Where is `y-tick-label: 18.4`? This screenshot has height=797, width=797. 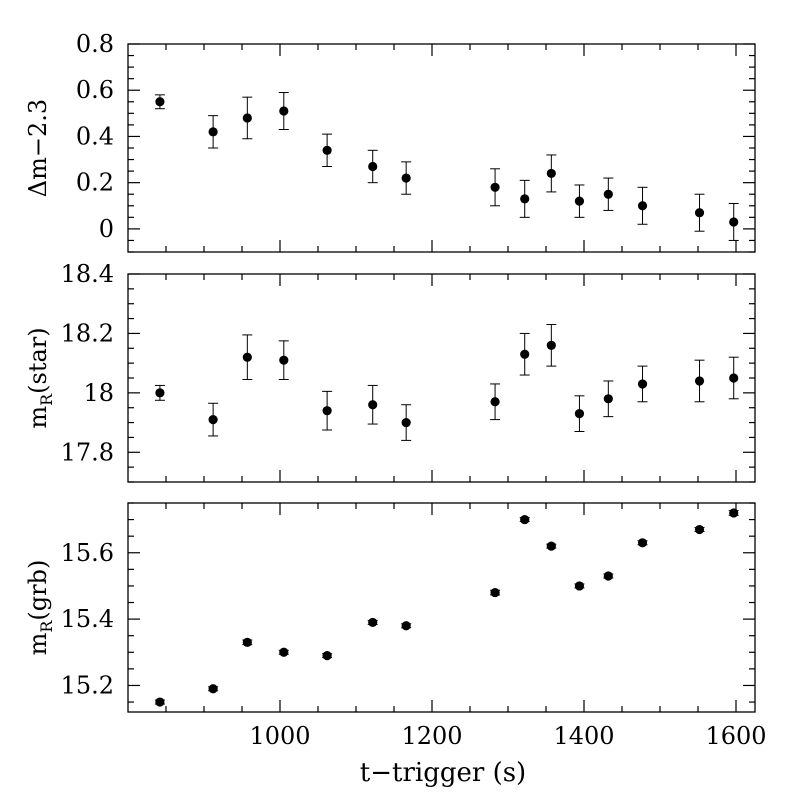 y-tick-label: 18.4 is located at coordinates (87, 274).